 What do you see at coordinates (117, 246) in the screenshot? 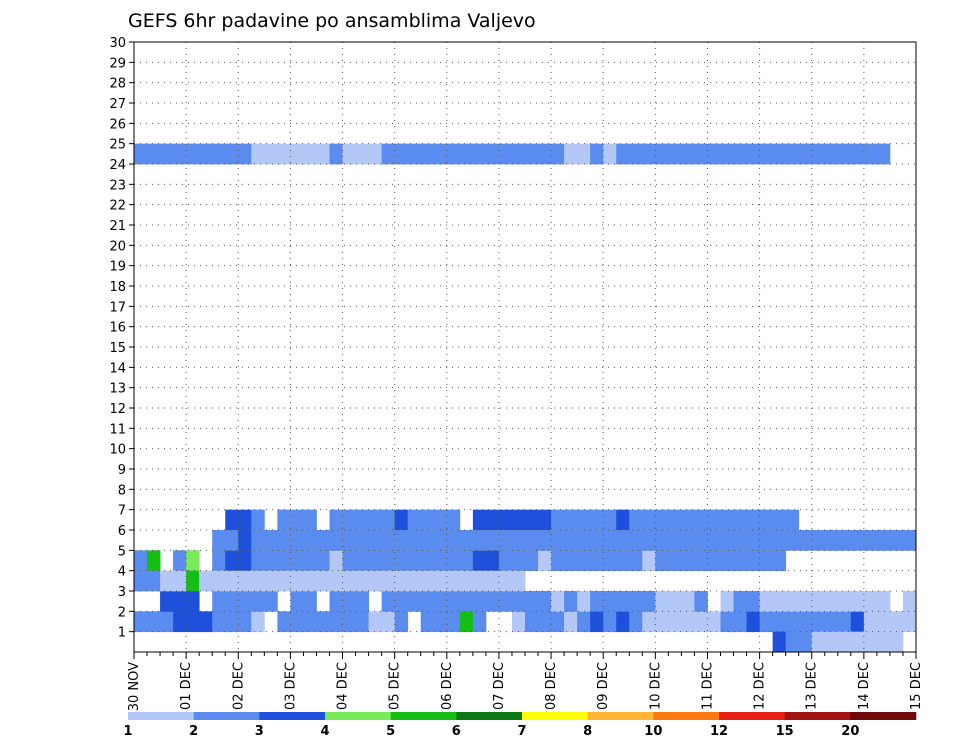
I see `y-tick-label: 20` at bounding box center [117, 246].